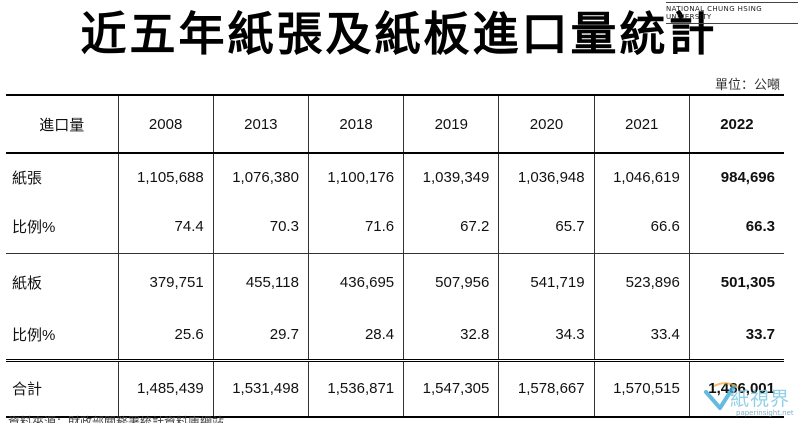  Describe the element at coordinates (165, 281) in the screenshot. I see `table-cell: 379,751` at that location.